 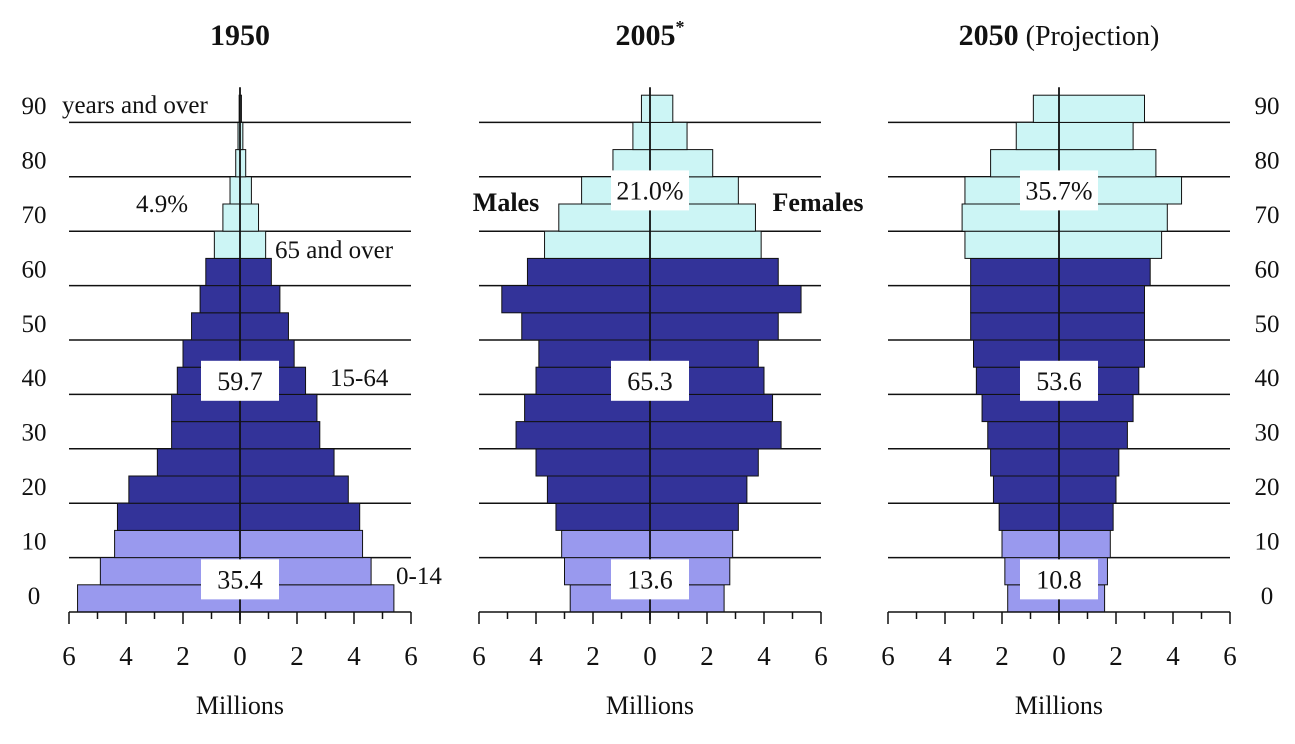 What do you see at coordinates (34, 106) in the screenshot?
I see `age-tick-label-left: 90` at bounding box center [34, 106].